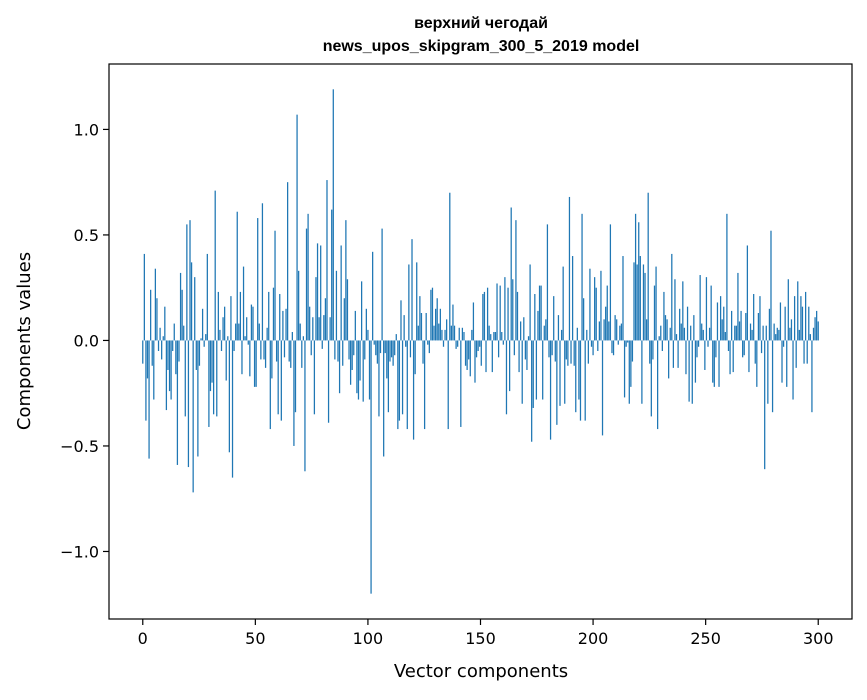 This screenshot has height=700, width=867. Describe the element at coordinates (79, 446) in the screenshot. I see `y-tick-label: −0.5` at that location.